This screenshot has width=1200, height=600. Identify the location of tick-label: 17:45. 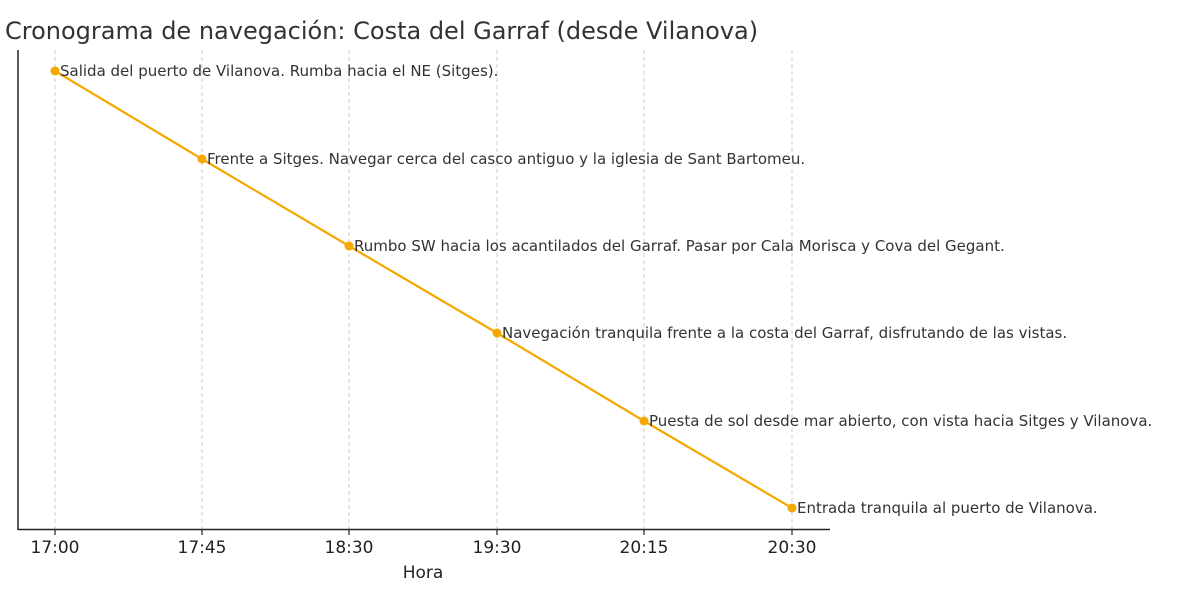
(202, 548).